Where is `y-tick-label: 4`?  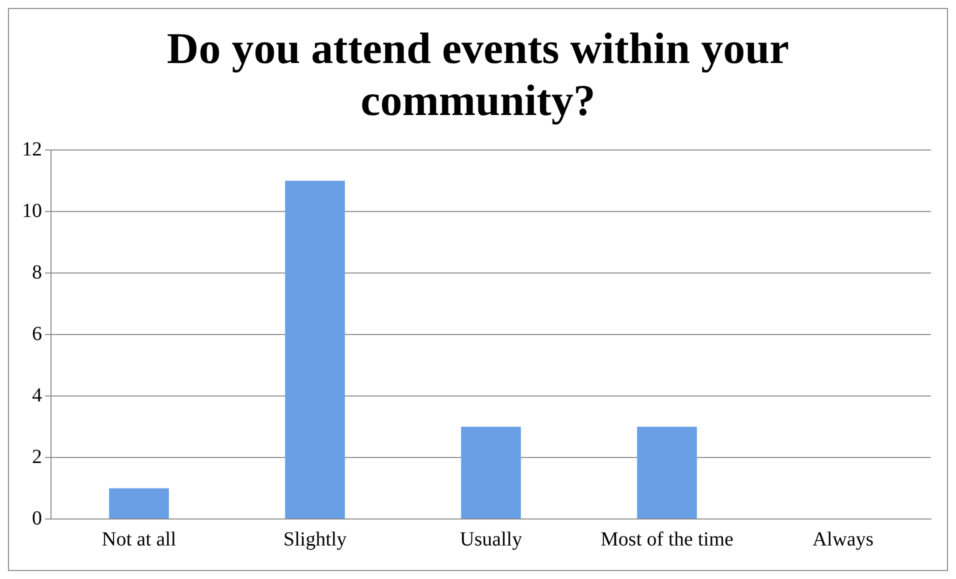
y-tick-label: 4 is located at coordinates (37, 395).